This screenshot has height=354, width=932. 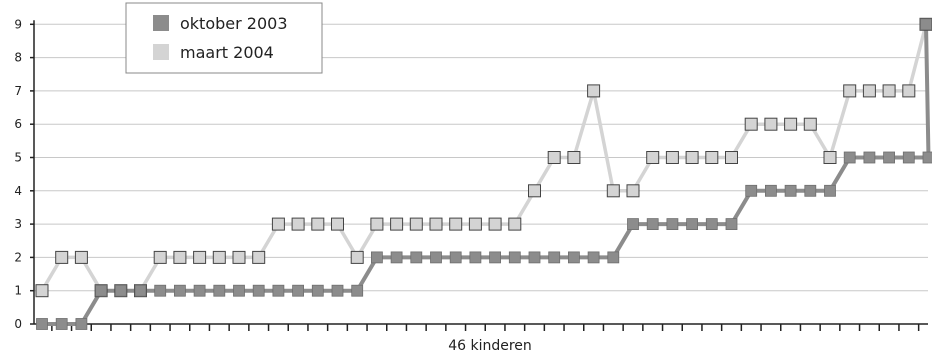 I want to click on y-tick-label-9: 9, so click(x=18, y=24).